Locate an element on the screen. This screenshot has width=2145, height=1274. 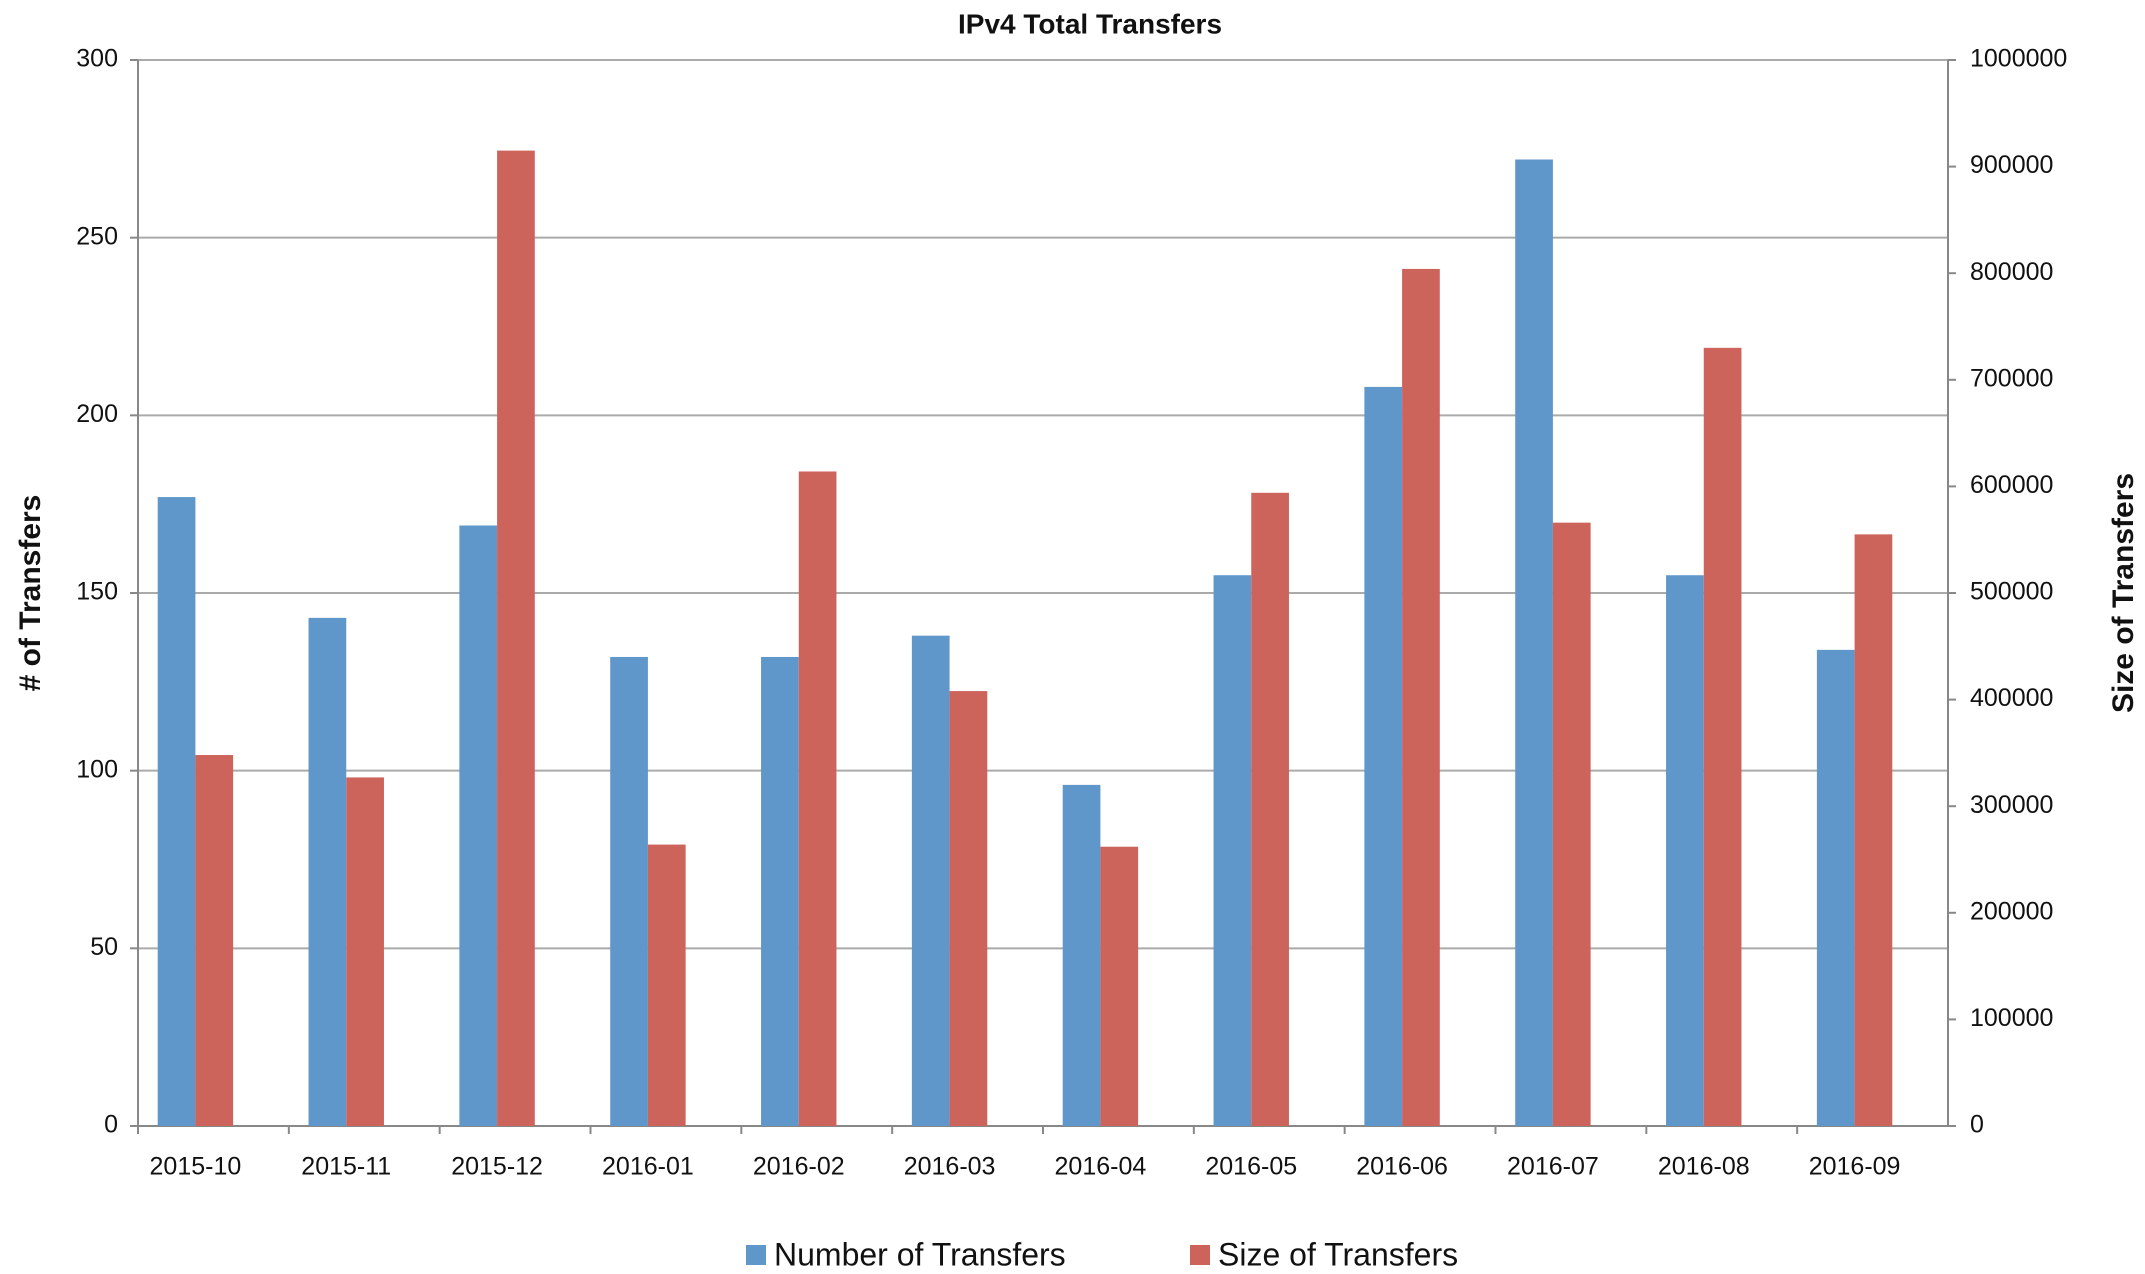
x-tick-label: 2016-04 is located at coordinates (1101, 1167).